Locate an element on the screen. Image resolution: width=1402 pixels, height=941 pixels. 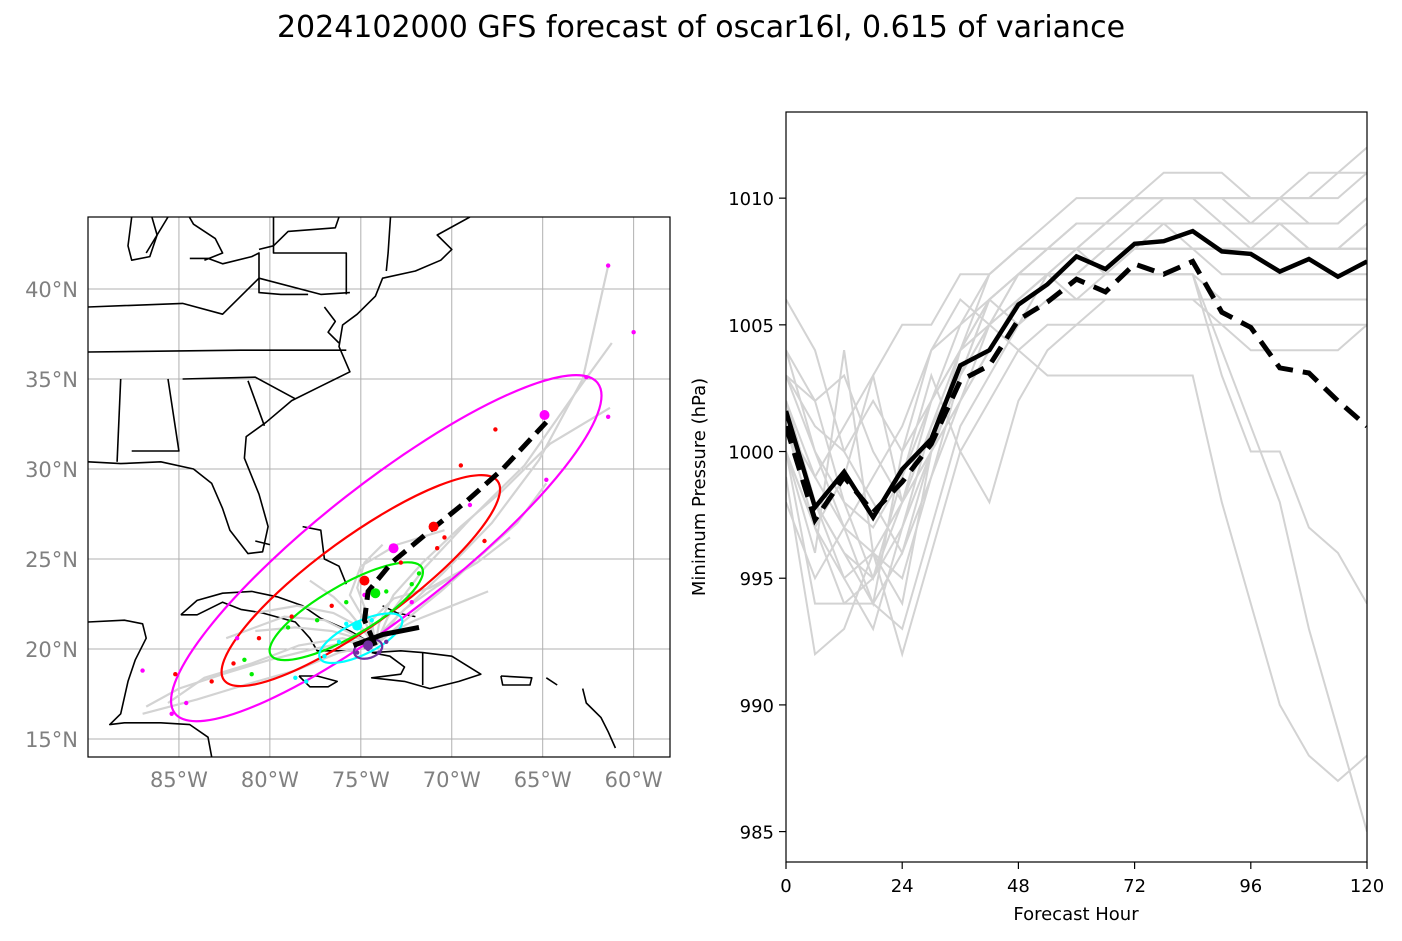
pressure-xtick-label: 120 is located at coordinates (1367, 886).